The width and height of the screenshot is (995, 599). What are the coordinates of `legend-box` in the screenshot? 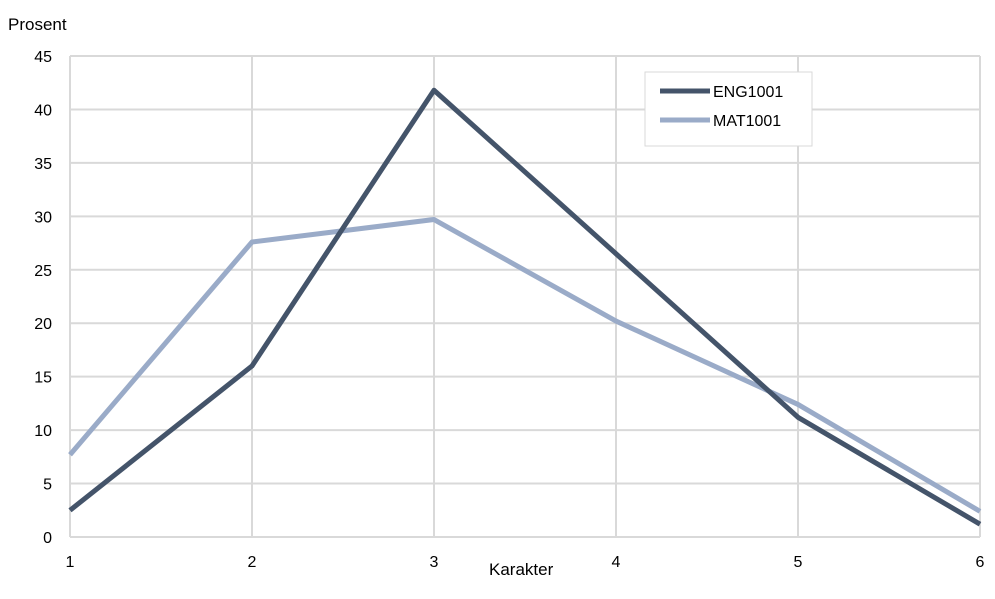 It's located at (728, 109).